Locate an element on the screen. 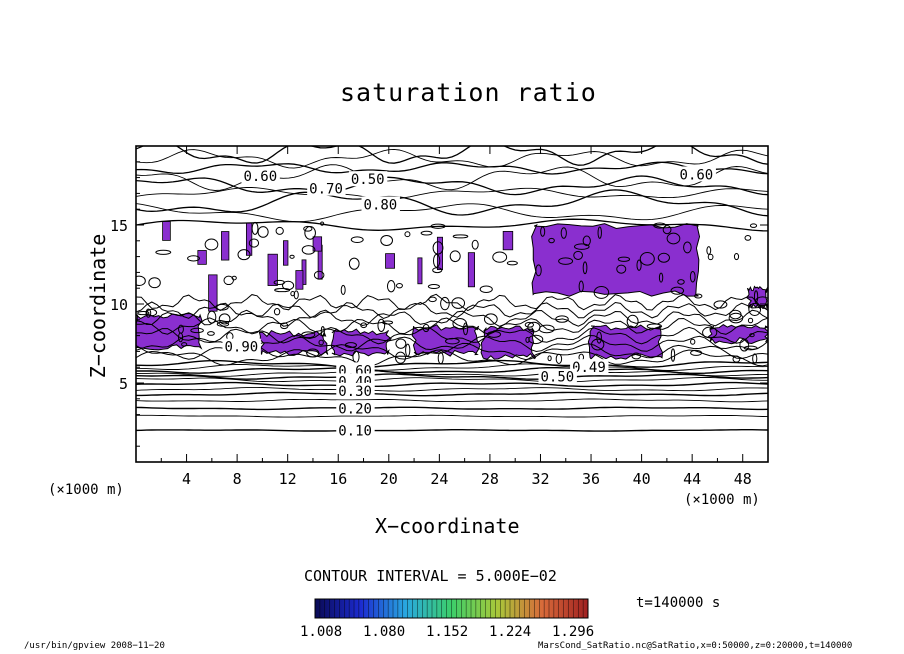 This screenshot has height=654, width=904. chart-title: saturation ratio is located at coordinates (468, 92).